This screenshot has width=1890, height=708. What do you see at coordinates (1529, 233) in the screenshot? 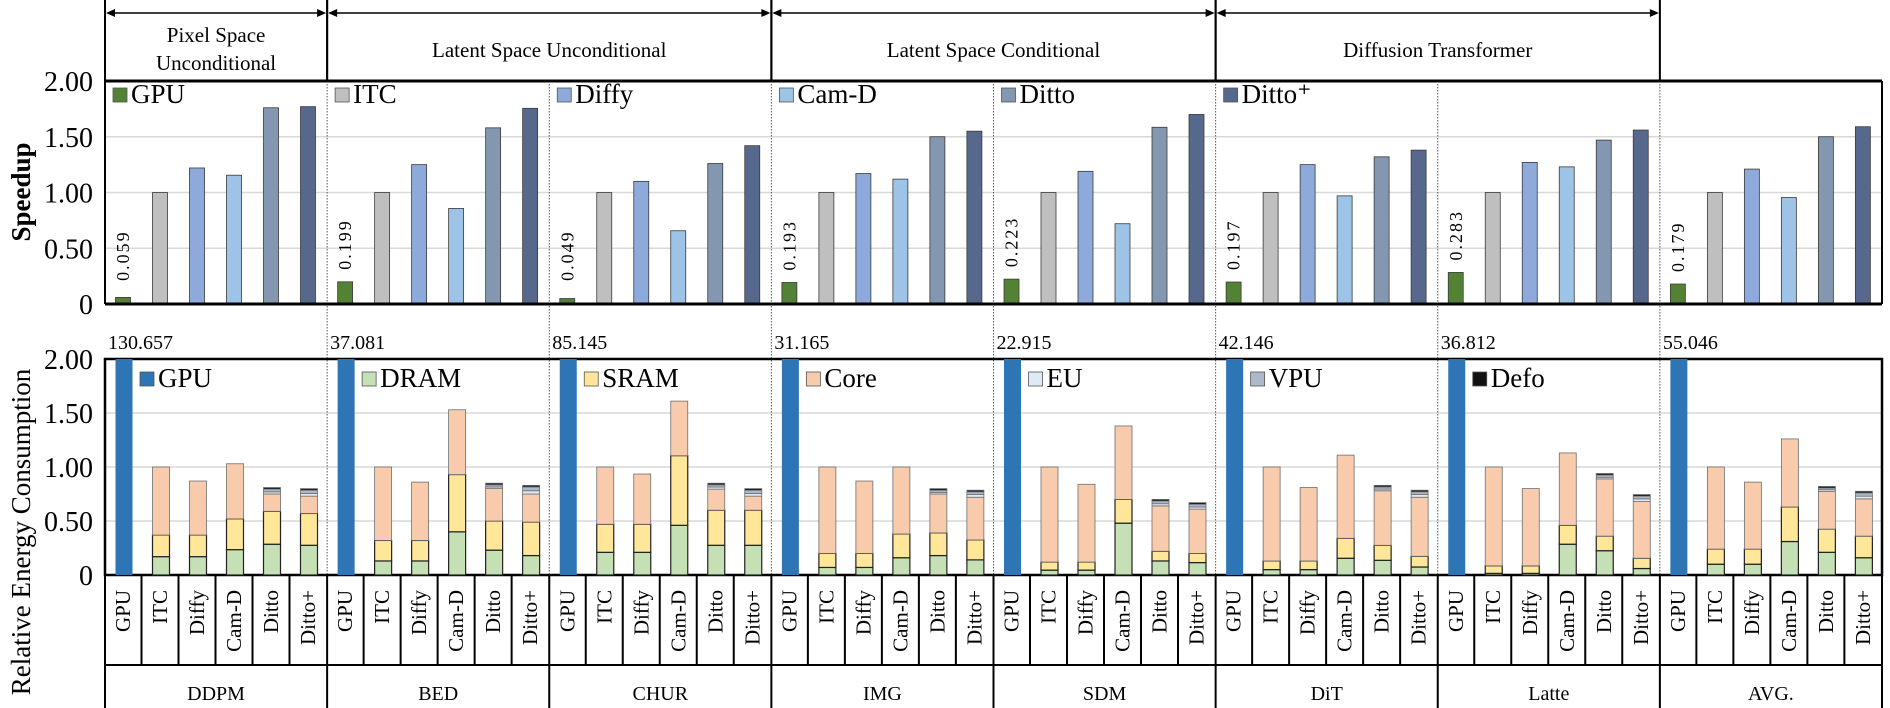
I see `speedup-bar-diffy` at bounding box center [1529, 233].